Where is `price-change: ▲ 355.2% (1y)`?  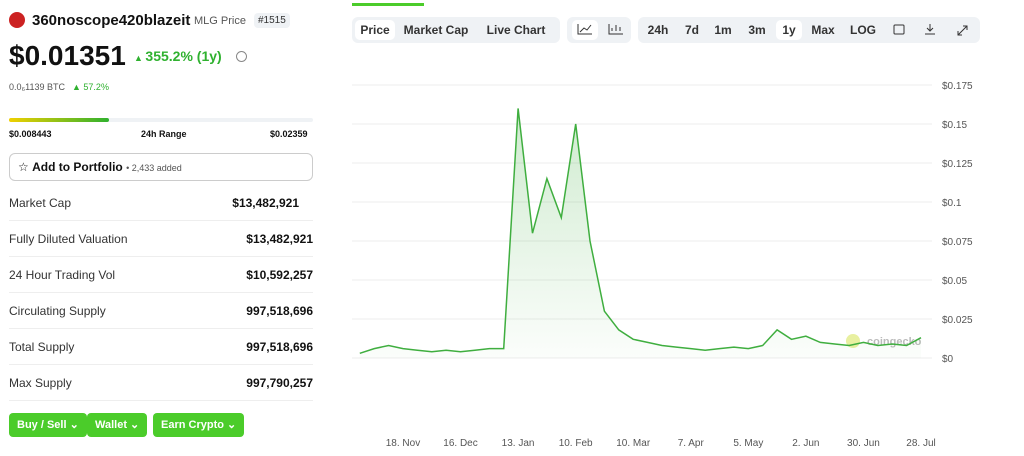 price-change: ▲ 355.2% (1y) is located at coordinates (178, 56).